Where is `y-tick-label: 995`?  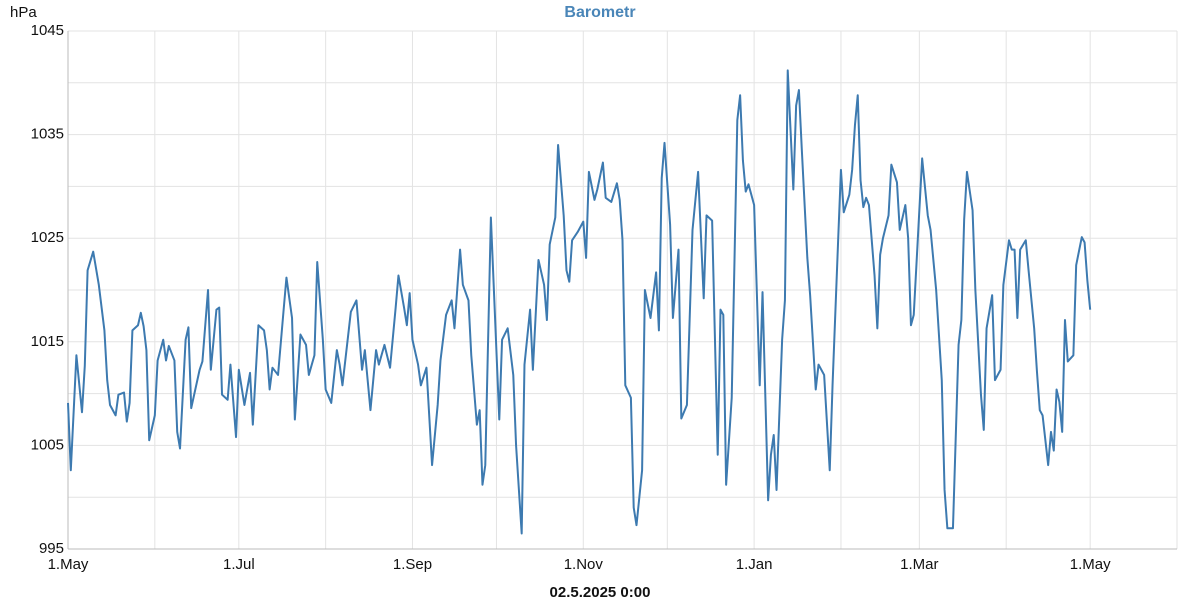 y-tick-label: 995 is located at coordinates (51, 548).